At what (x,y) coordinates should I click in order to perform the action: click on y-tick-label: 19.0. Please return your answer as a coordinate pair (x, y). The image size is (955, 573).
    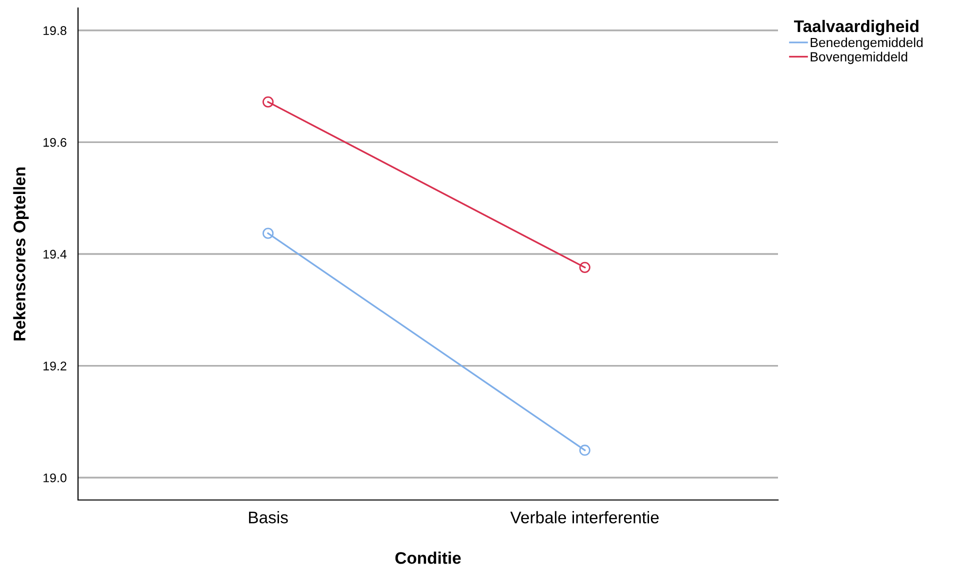
    Looking at the image, I should click on (55, 477).